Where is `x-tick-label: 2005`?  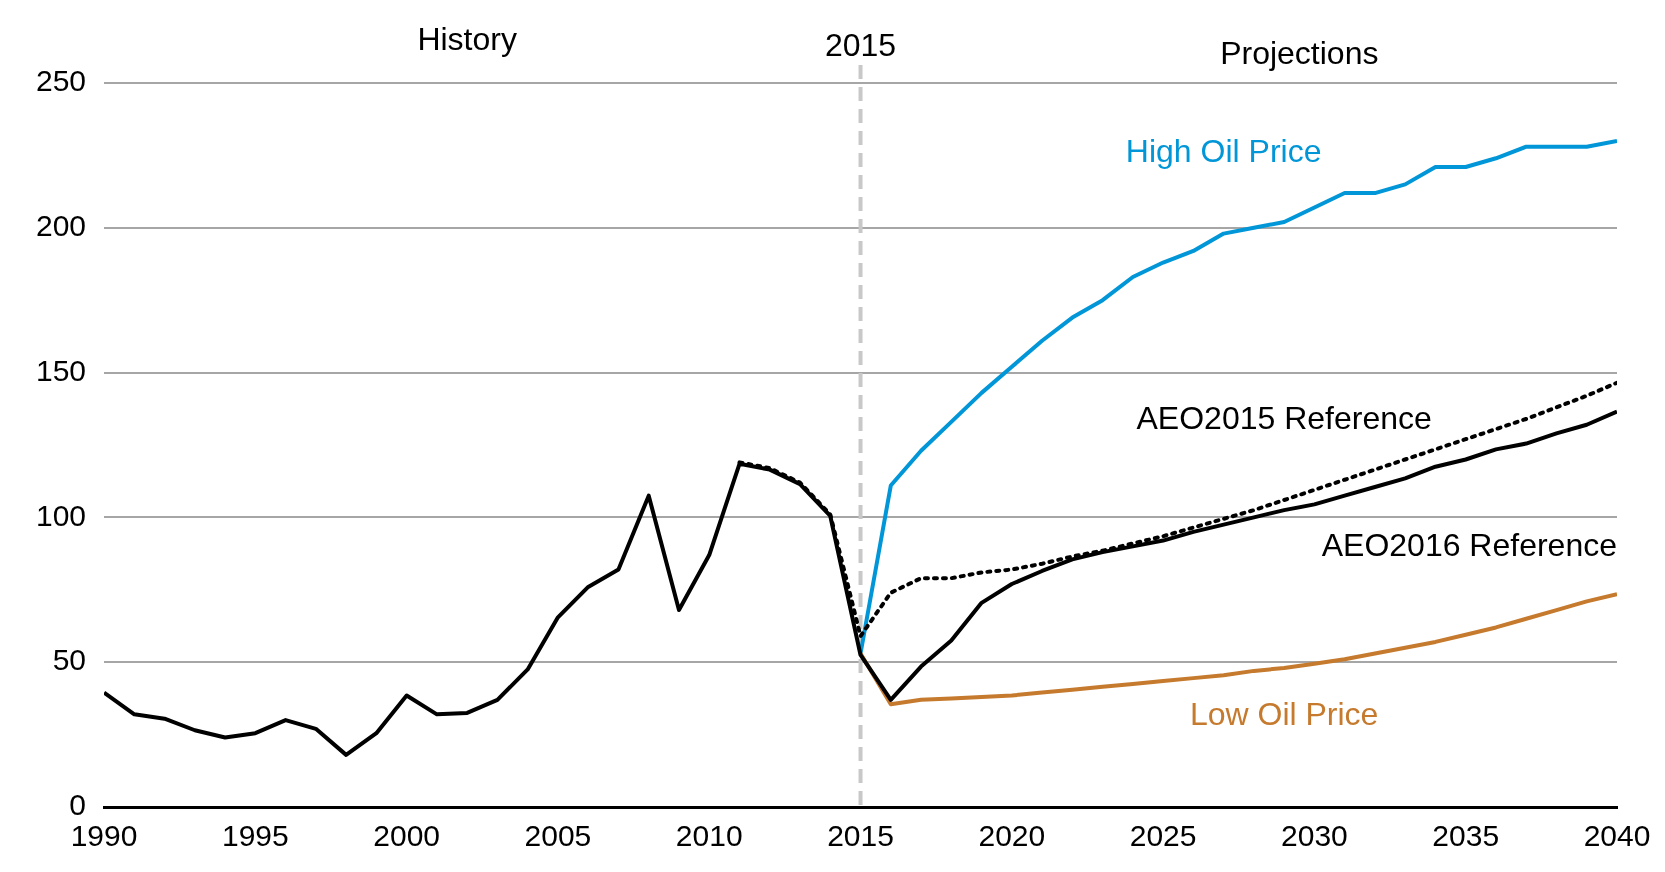
x-tick-label: 2005 is located at coordinates (558, 836).